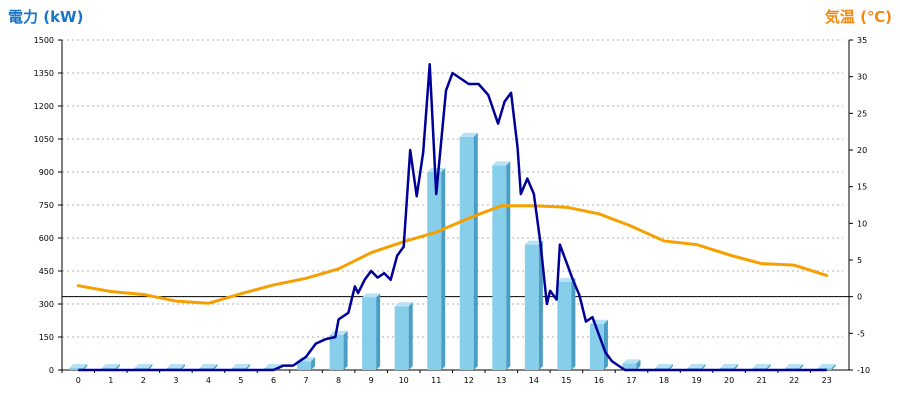  What do you see at coordinates (46, 238) in the screenshot?
I see `left-tick-label: 600` at bounding box center [46, 238].